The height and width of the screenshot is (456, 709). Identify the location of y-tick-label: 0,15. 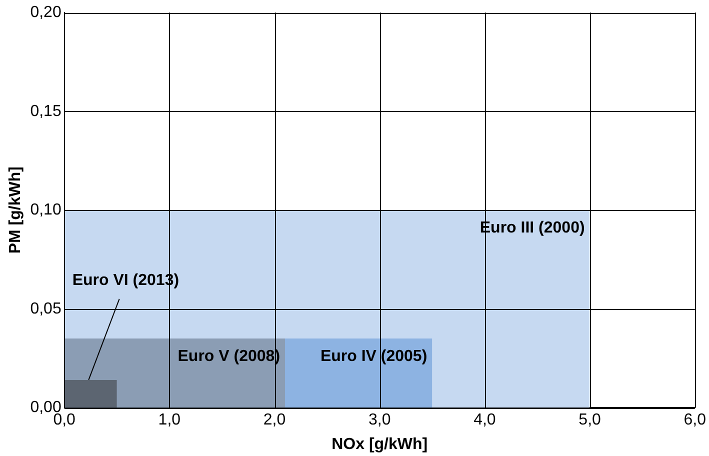
(46, 111).